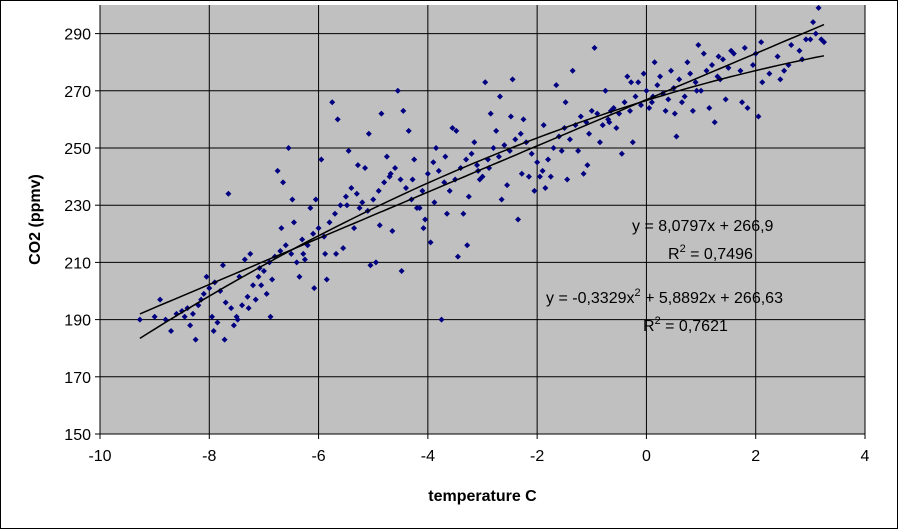 This screenshot has width=898, height=529. I want to click on y-tick-label: 230, so click(77, 206).